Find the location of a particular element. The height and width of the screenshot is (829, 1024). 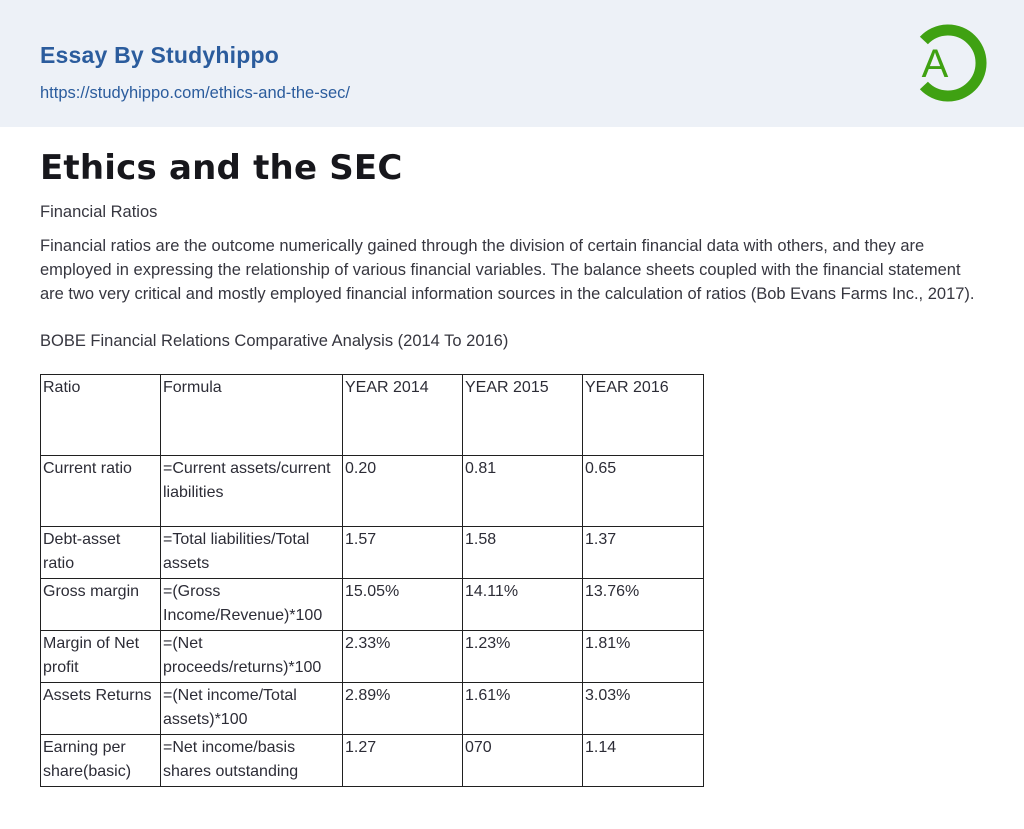

cell-formula: =(Net income/Total assets)*100 is located at coordinates (251, 708).